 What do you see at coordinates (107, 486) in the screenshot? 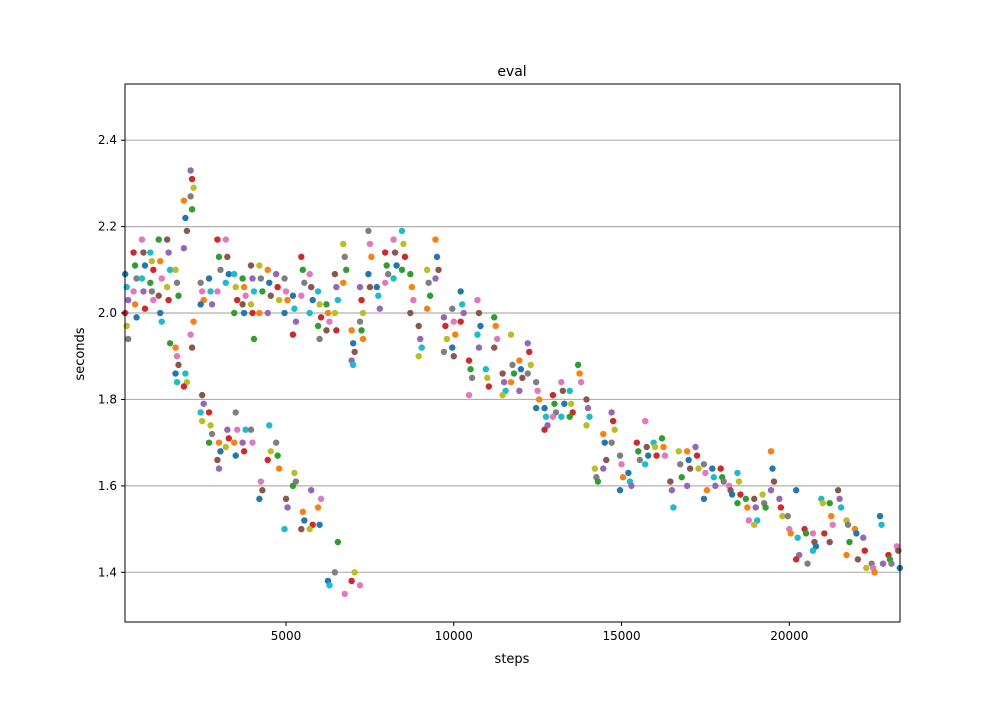
I see `y-tick-label: 1.6` at bounding box center [107, 486].